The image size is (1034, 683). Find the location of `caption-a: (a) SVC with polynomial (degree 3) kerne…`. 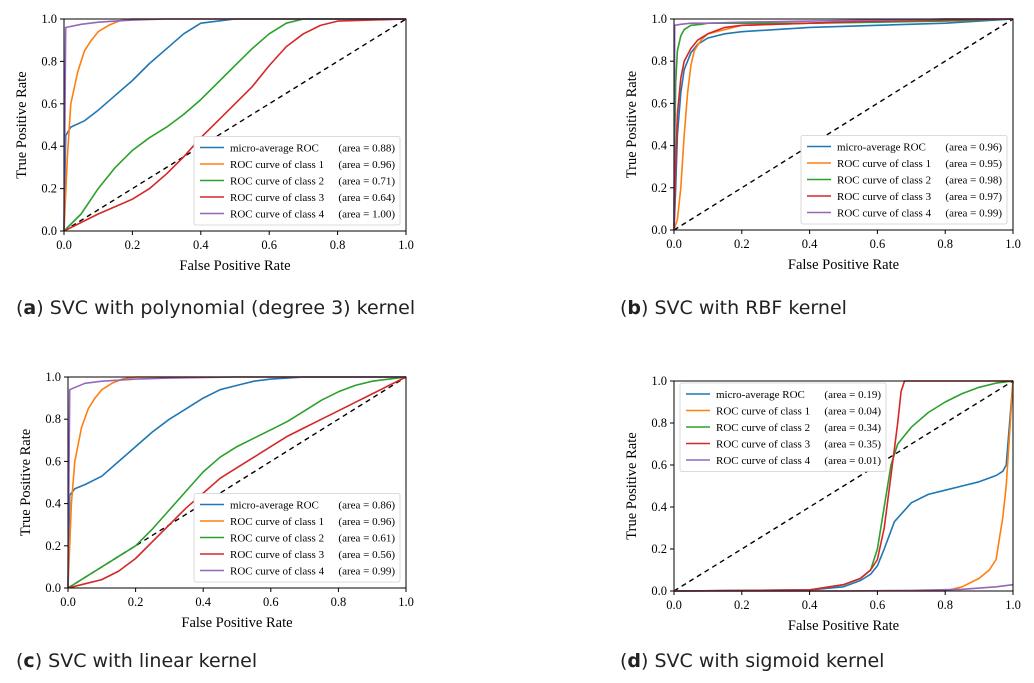

caption-a: (a) SVC with polynomial (degree 3) kerne… is located at coordinates (216, 308).